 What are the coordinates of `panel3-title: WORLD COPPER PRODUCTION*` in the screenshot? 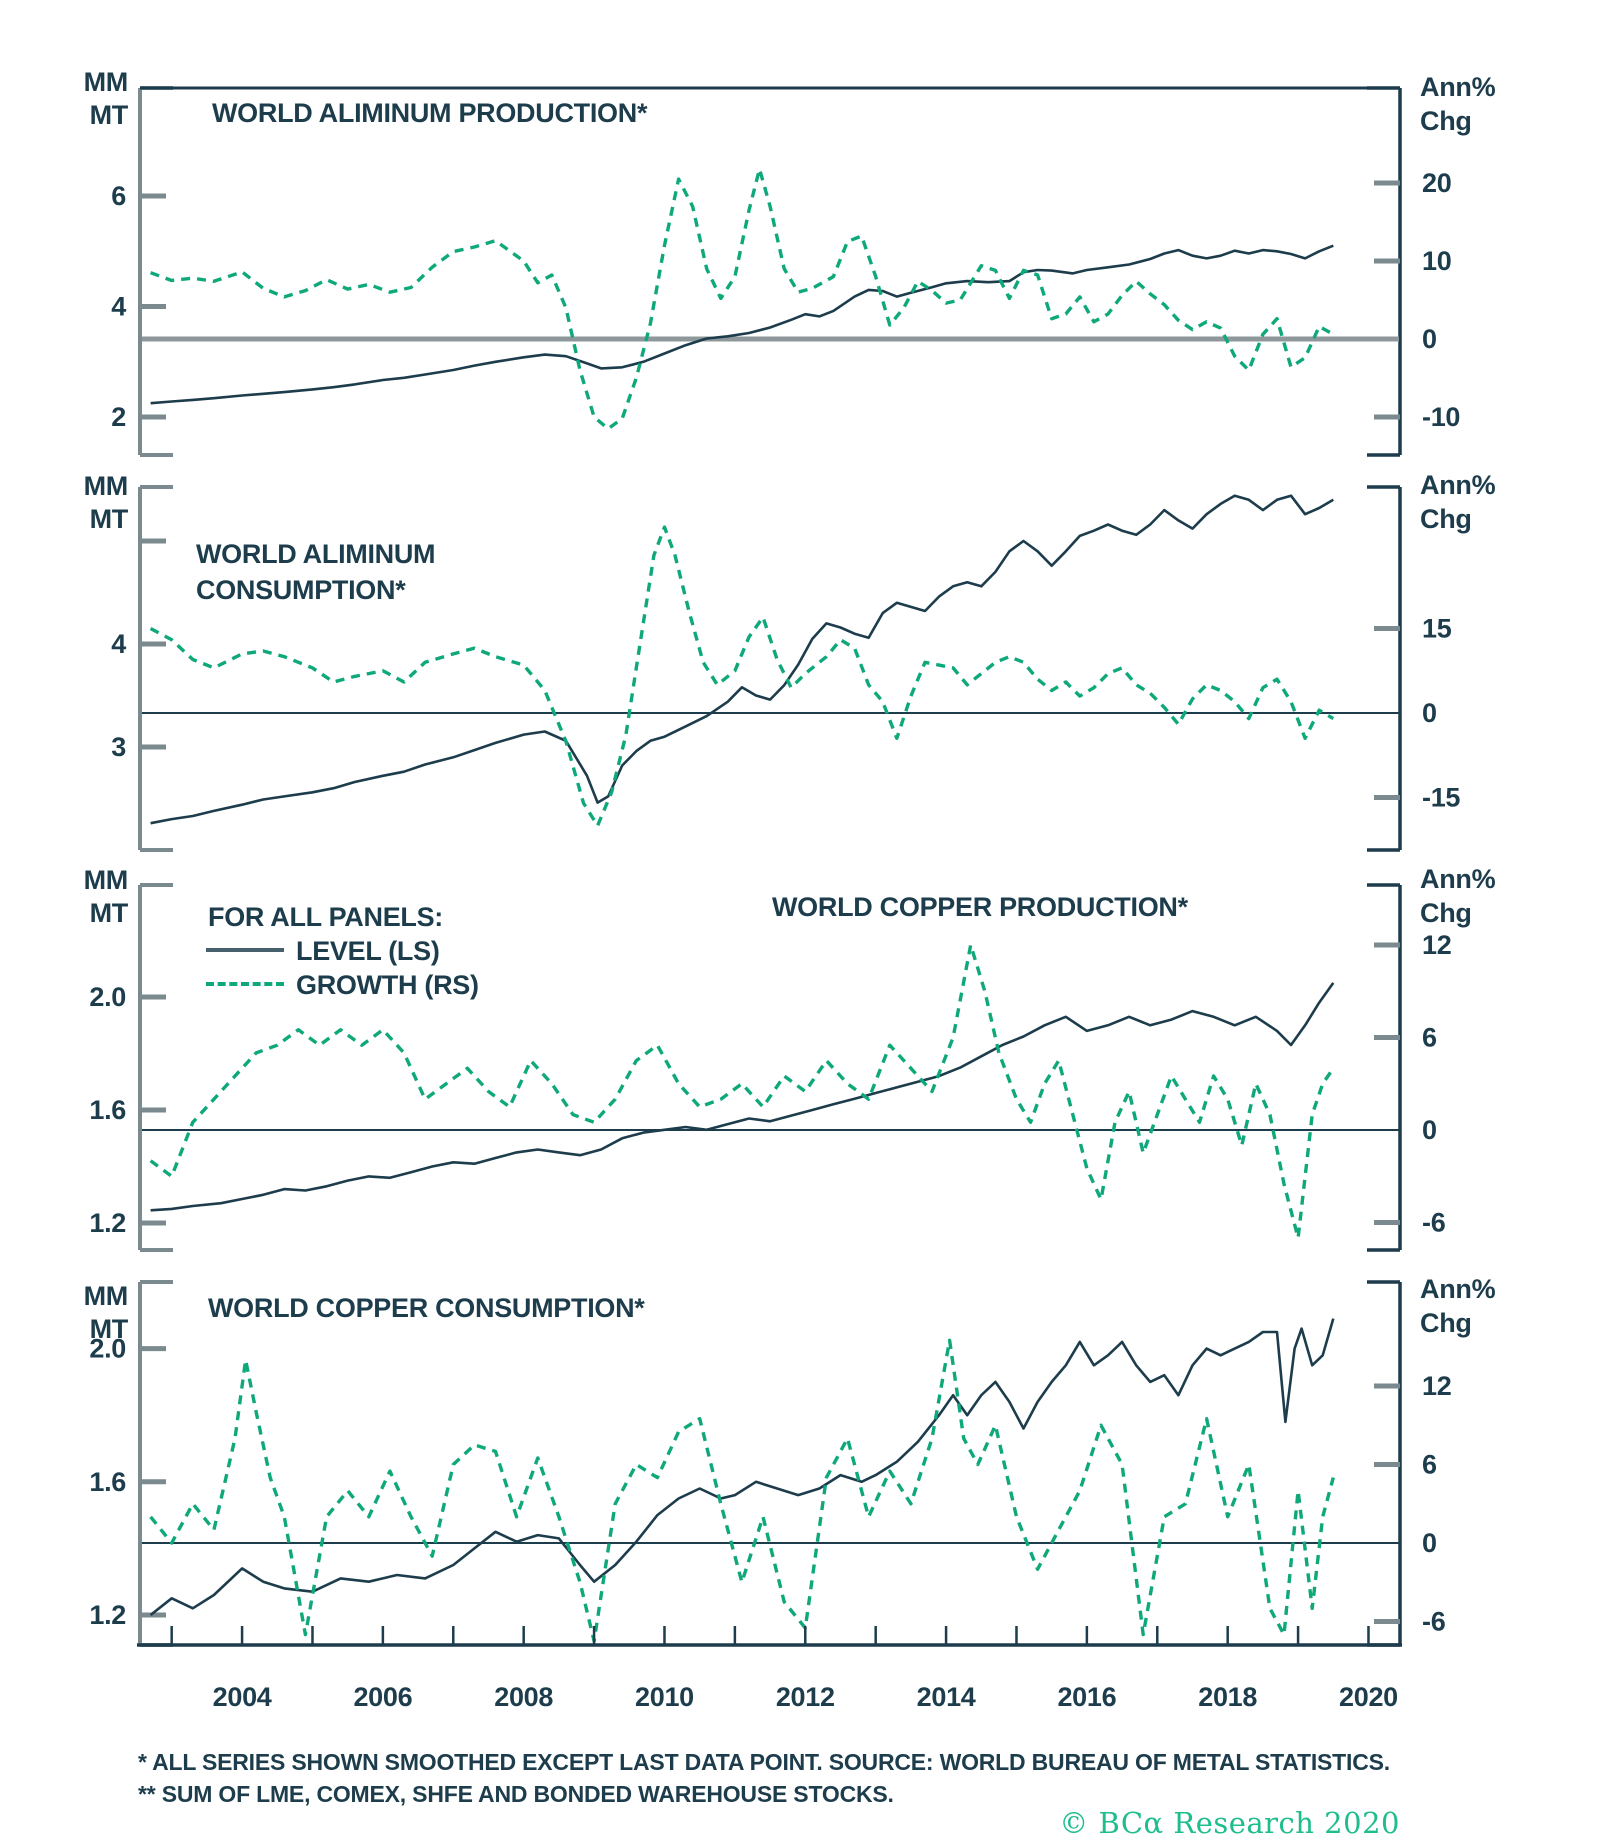 It's located at (980, 907).